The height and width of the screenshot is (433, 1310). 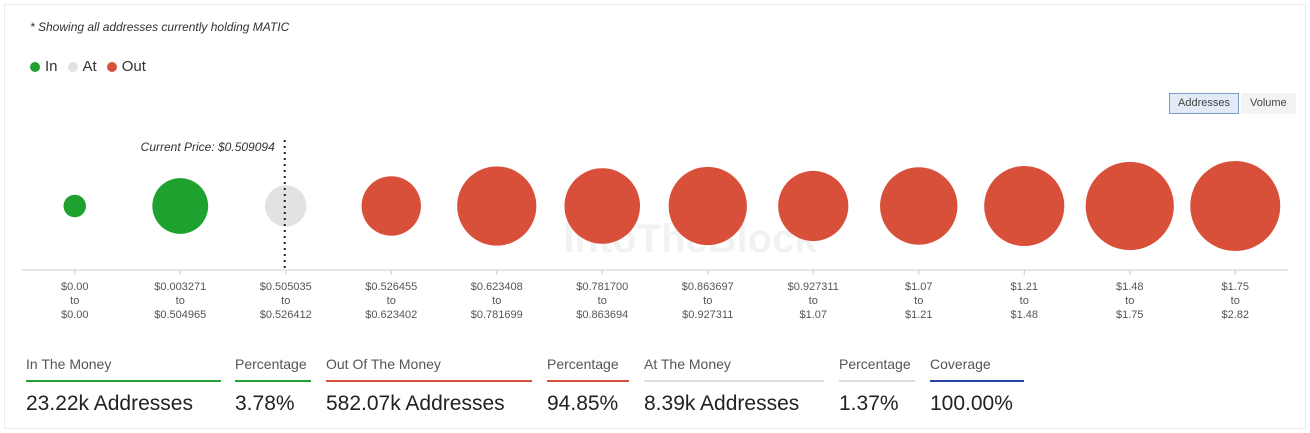 I want to click on volume-toggle-button: Volume, so click(x=1268, y=103).